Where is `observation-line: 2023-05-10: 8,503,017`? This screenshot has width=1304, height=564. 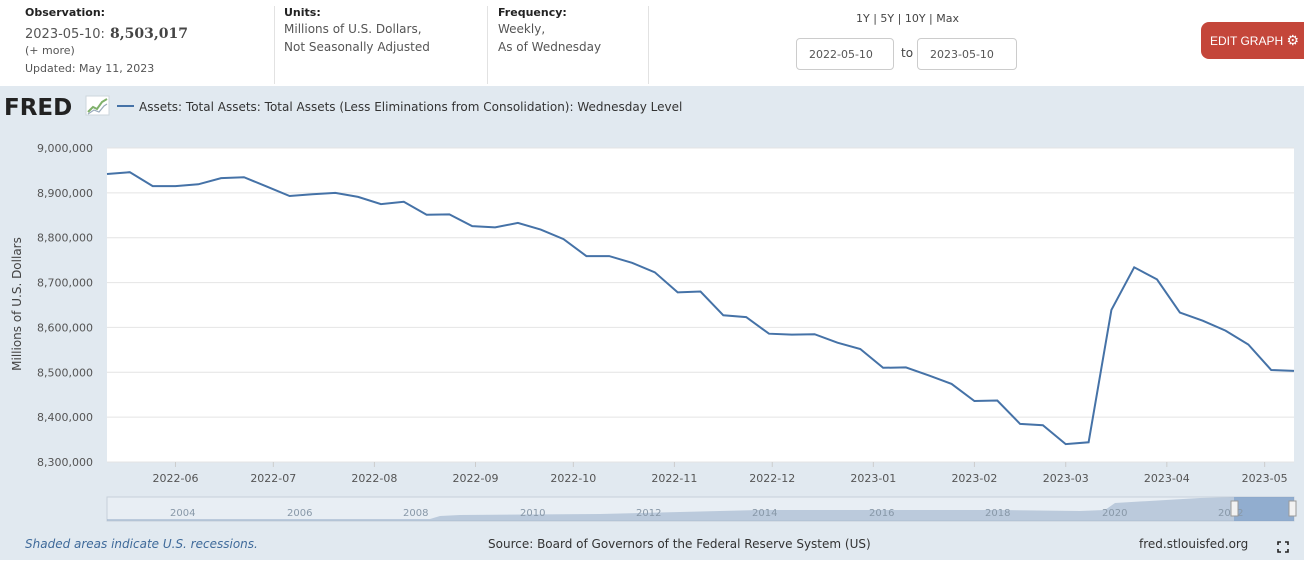 observation-line: 2023-05-10: 8,503,017 is located at coordinates (106, 32).